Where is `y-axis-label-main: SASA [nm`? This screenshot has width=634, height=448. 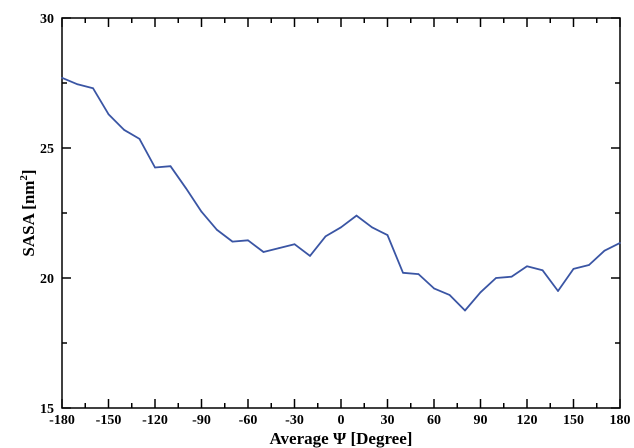 y-axis-label-main: SASA [nm is located at coordinates (28, 219).